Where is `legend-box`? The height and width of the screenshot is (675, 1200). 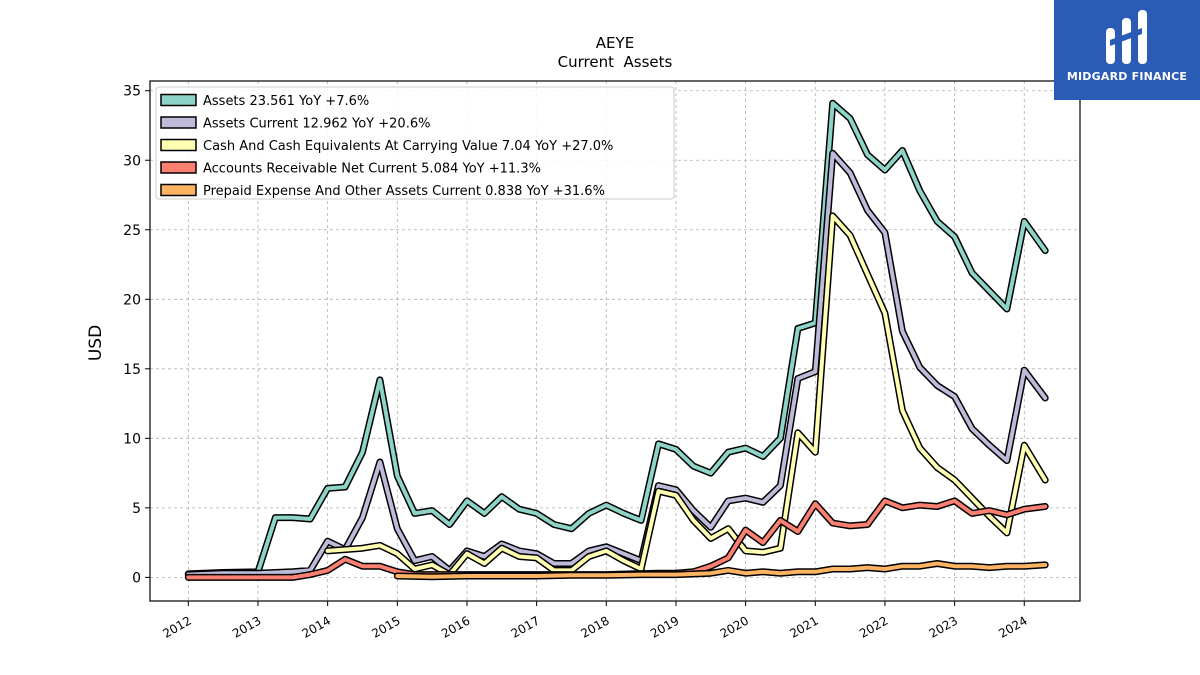
legend-box is located at coordinates (415, 143).